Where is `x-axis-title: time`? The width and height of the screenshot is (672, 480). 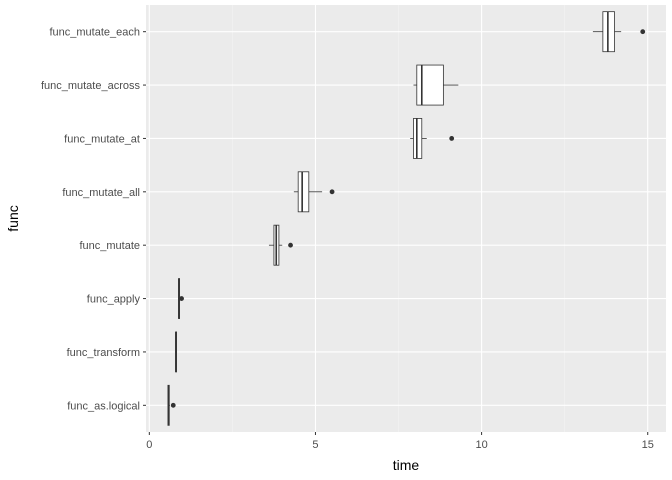 x-axis-title: time is located at coordinates (406, 465).